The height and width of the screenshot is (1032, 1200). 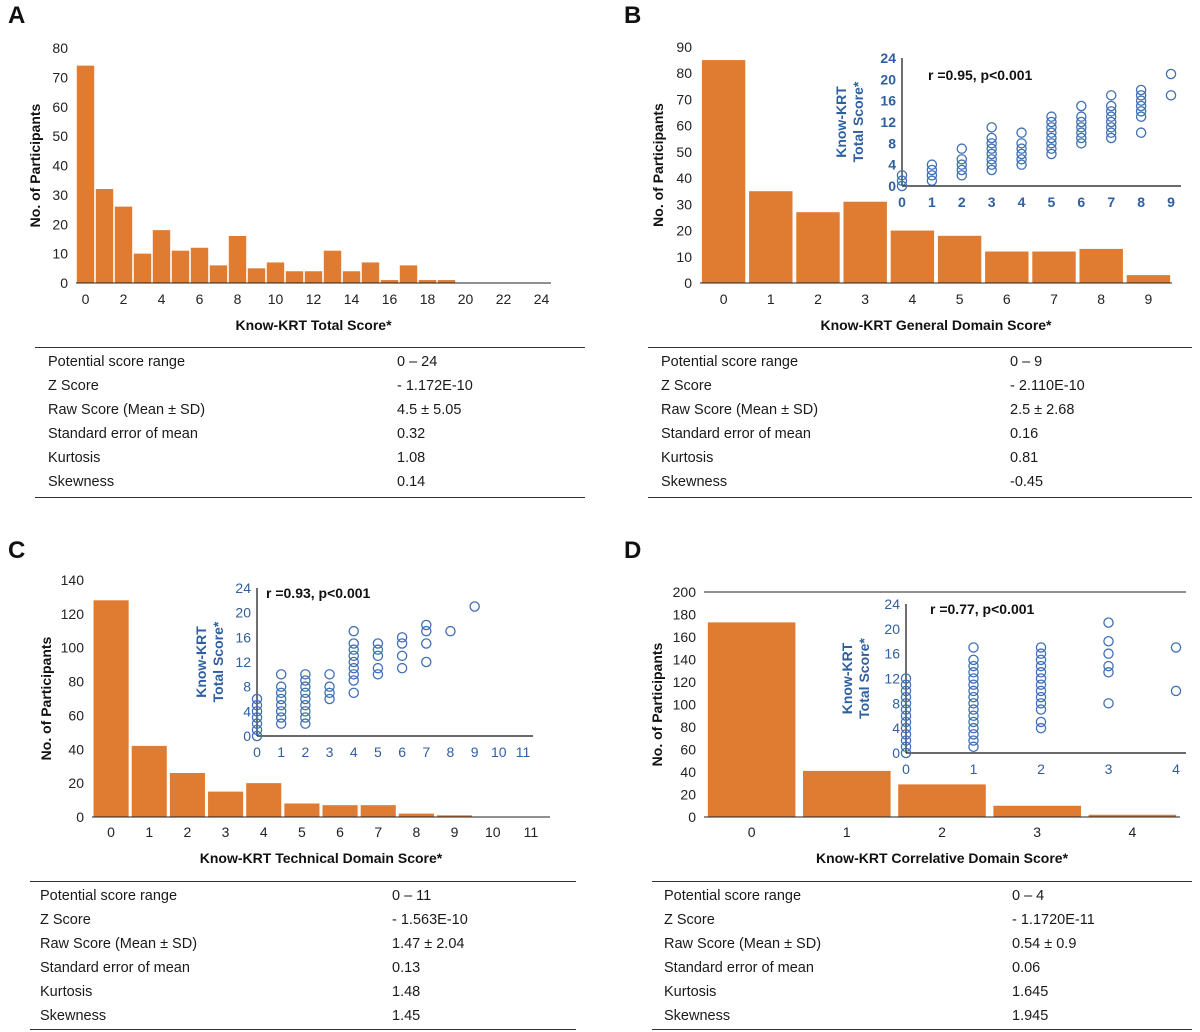 I want to click on x-tick-label: 20, so click(x=466, y=299).